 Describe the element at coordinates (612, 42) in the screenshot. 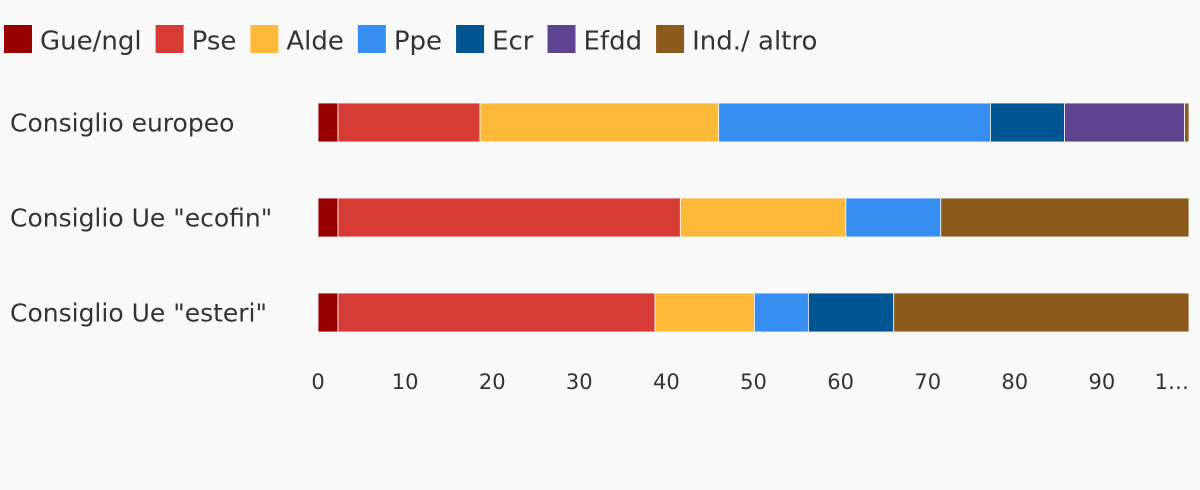

I see `legend-label: Efdd` at that location.